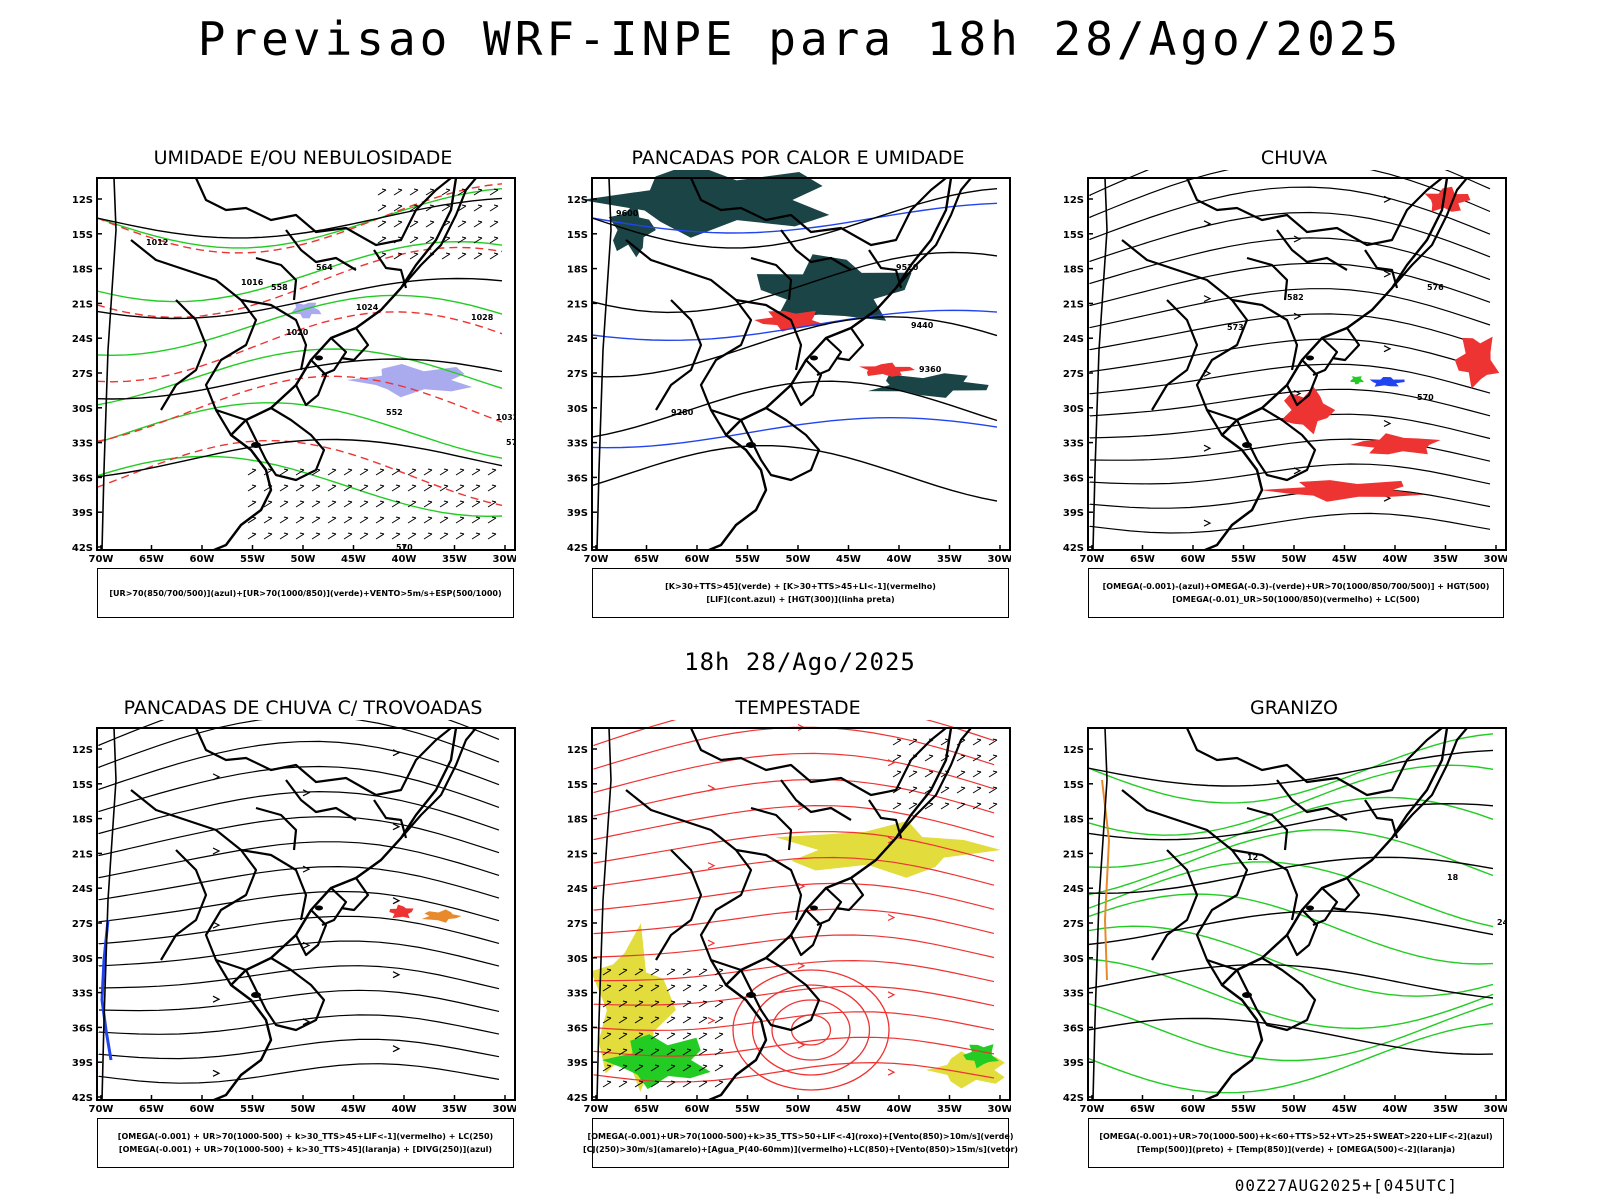 The width and height of the screenshot is (1600, 1200). I want to click on lon-tick-label: 40W, so click(899, 1109).